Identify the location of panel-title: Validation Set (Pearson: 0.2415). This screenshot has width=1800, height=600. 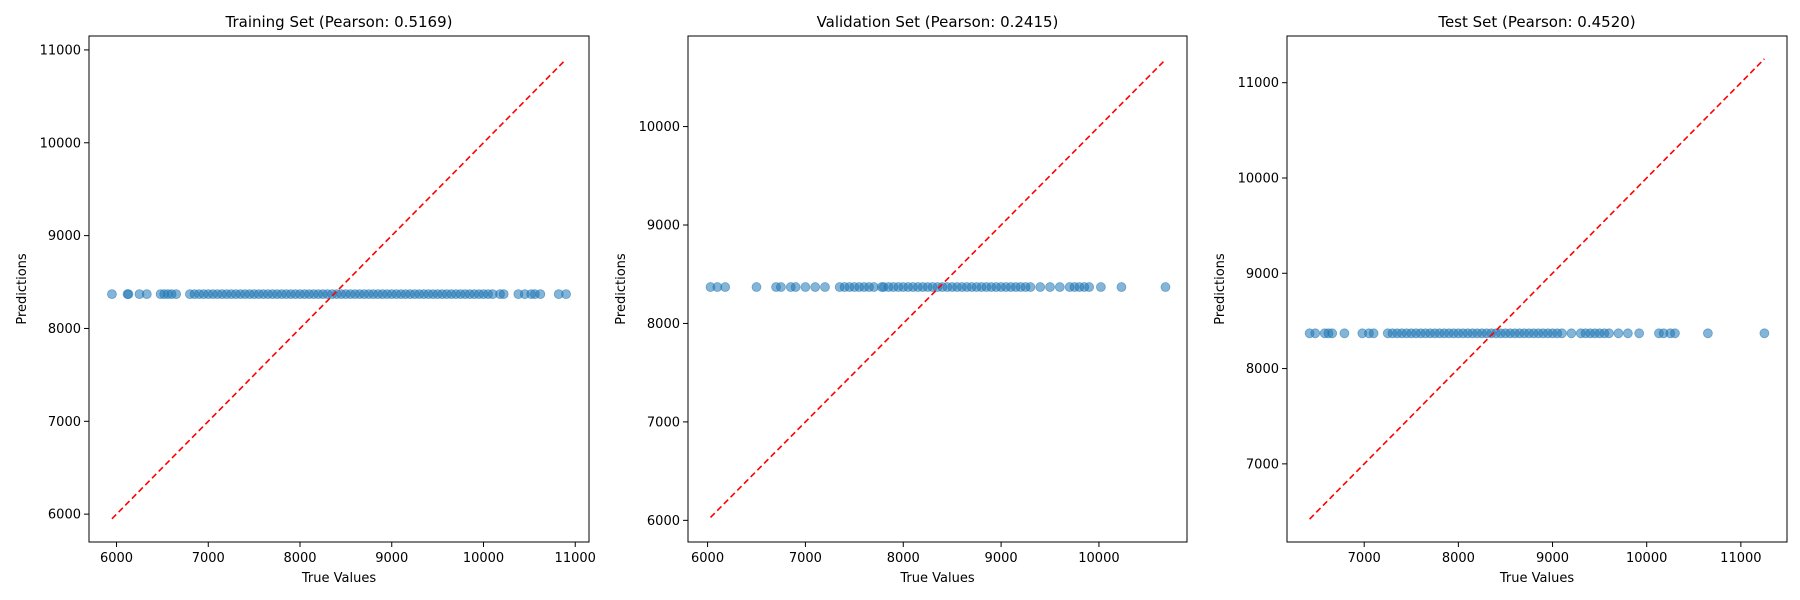
(938, 22).